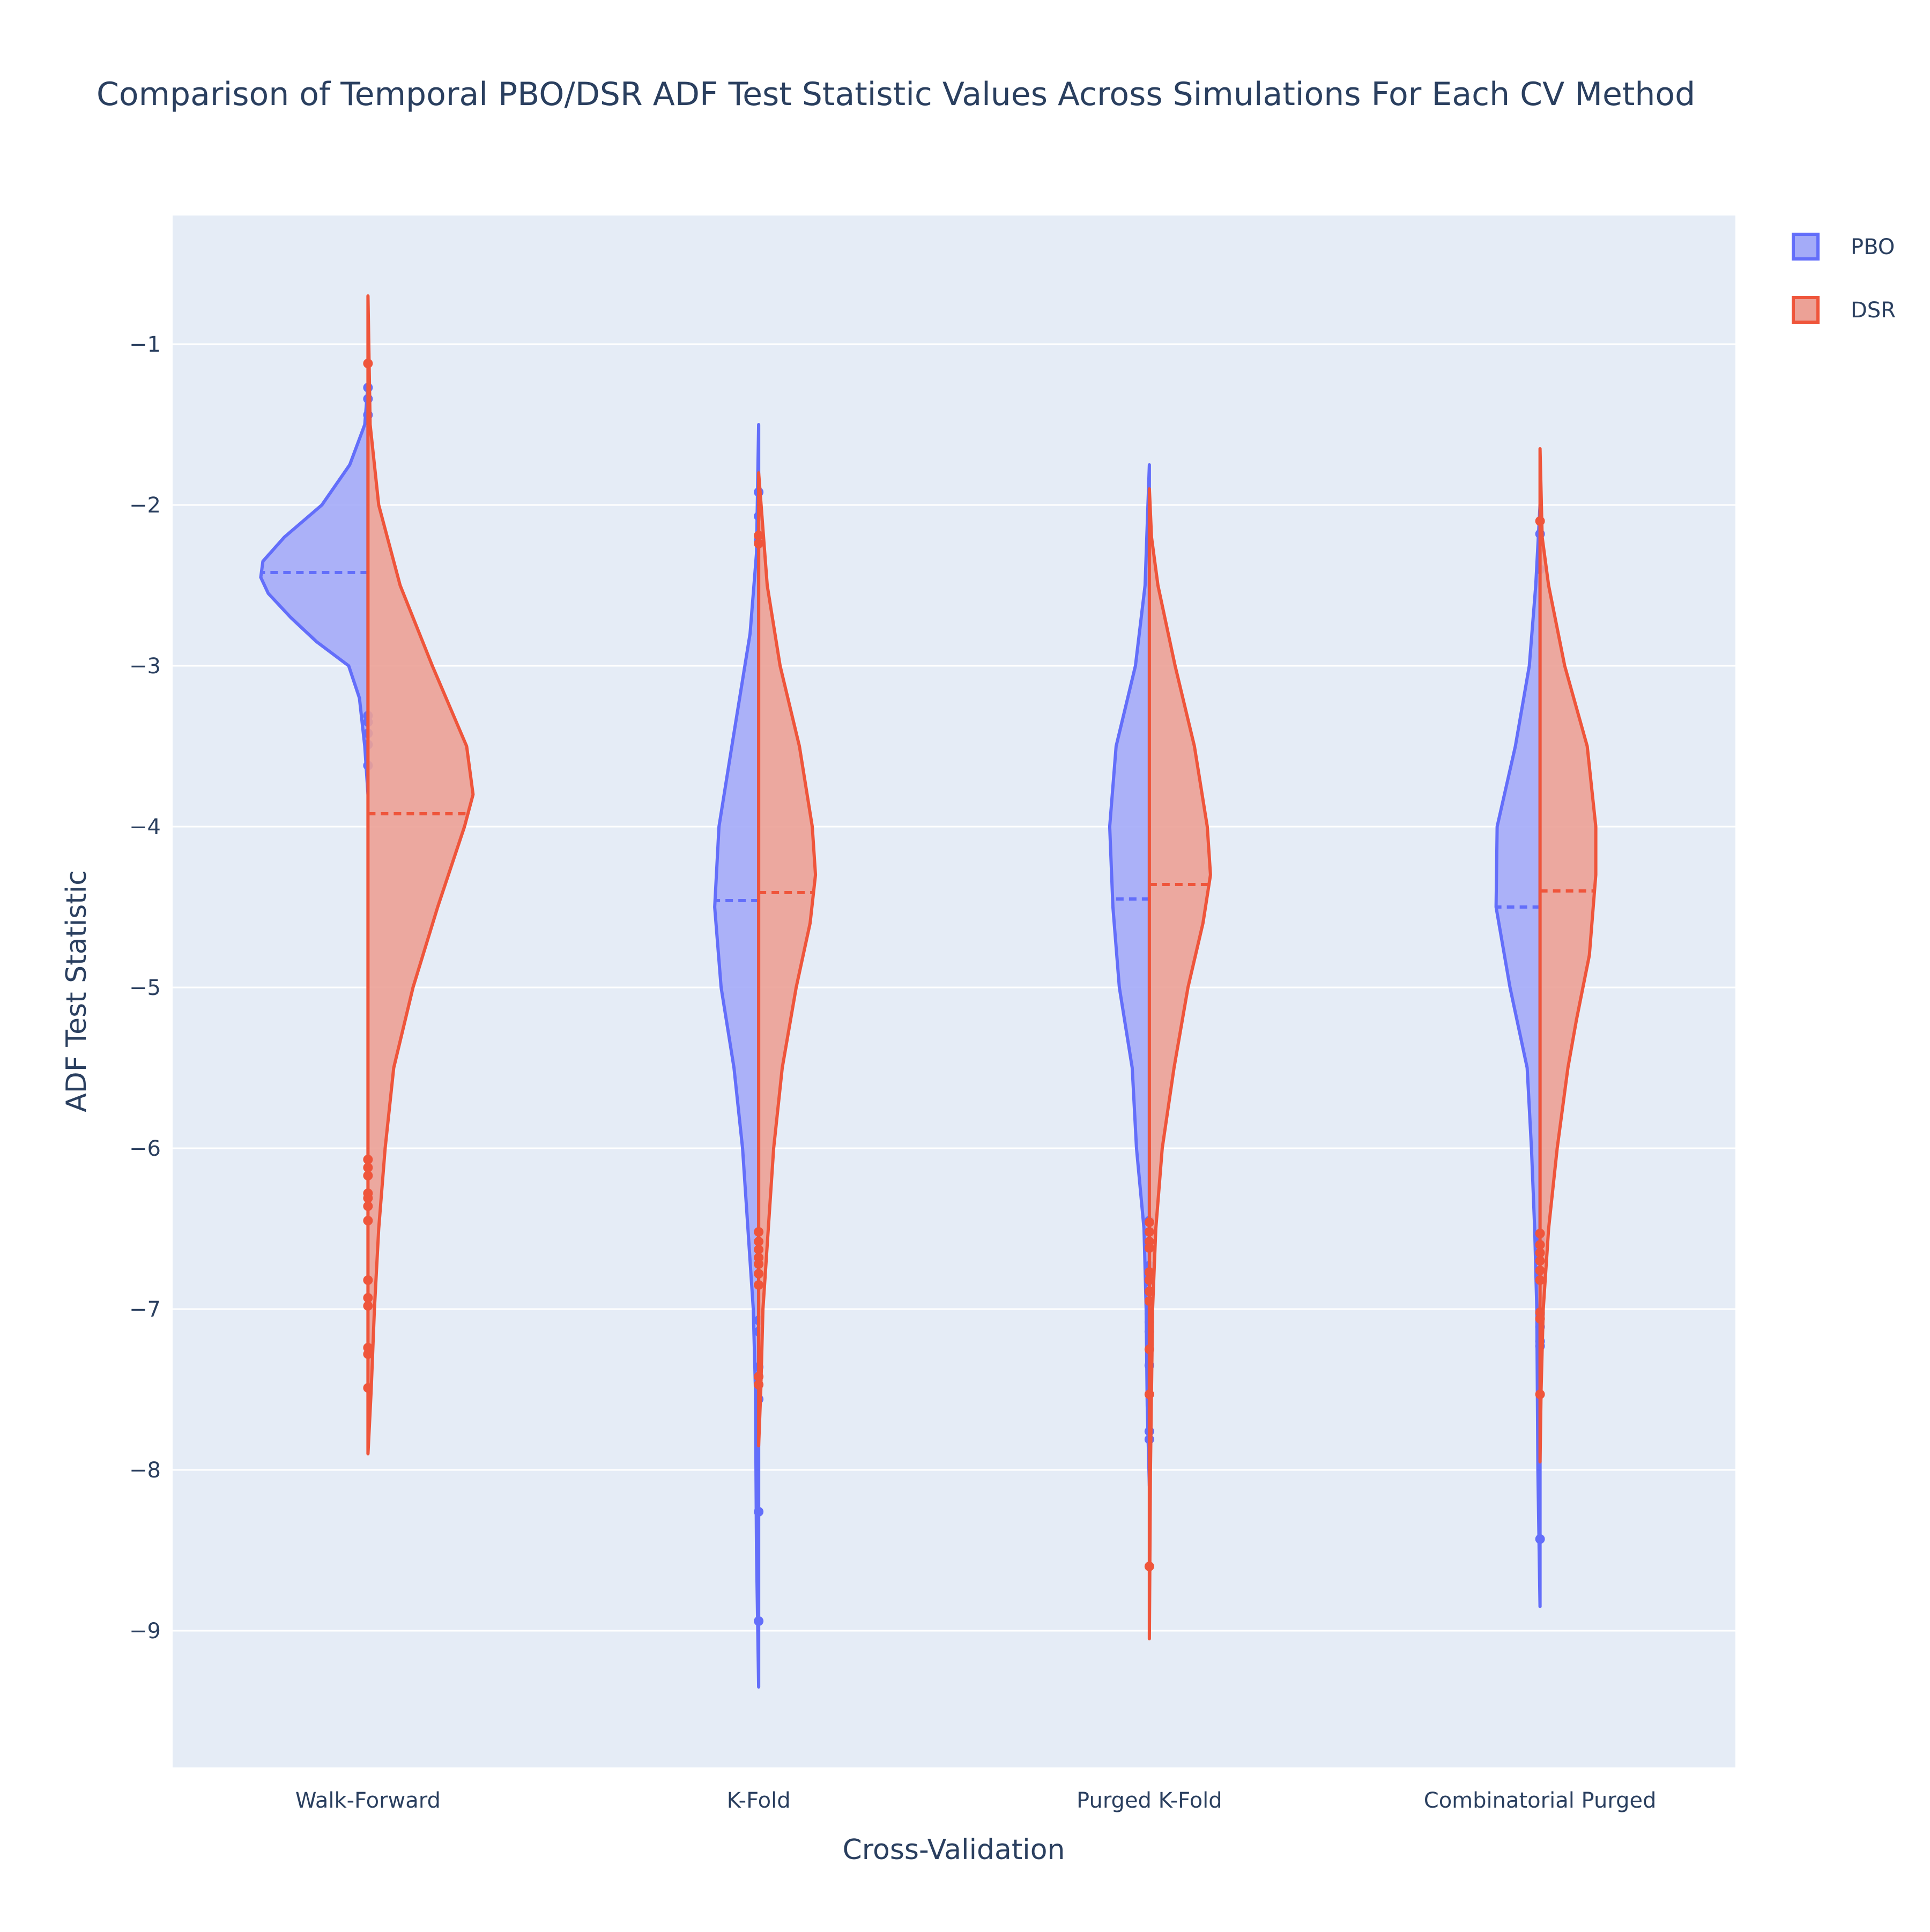 Image resolution: width=1930 pixels, height=1932 pixels. What do you see at coordinates (1149, 1800) in the screenshot?
I see `x-tick-label: Purged K-Fold` at bounding box center [1149, 1800].